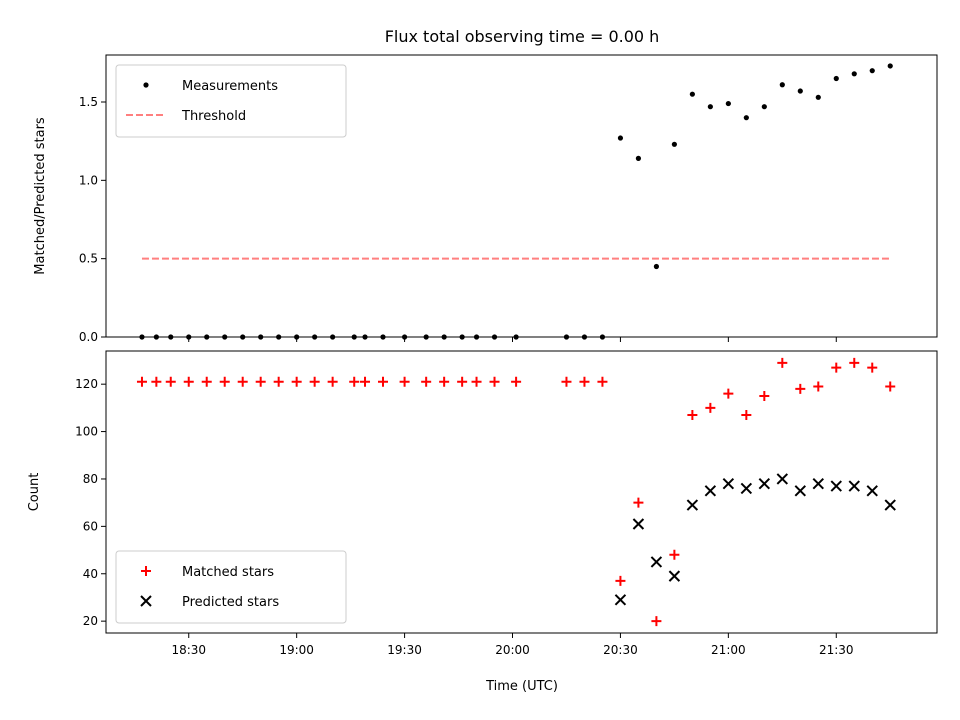 This screenshot has height=720, width=960. Describe the element at coordinates (90, 479) in the screenshot. I see `y-tick-label: 80` at that location.